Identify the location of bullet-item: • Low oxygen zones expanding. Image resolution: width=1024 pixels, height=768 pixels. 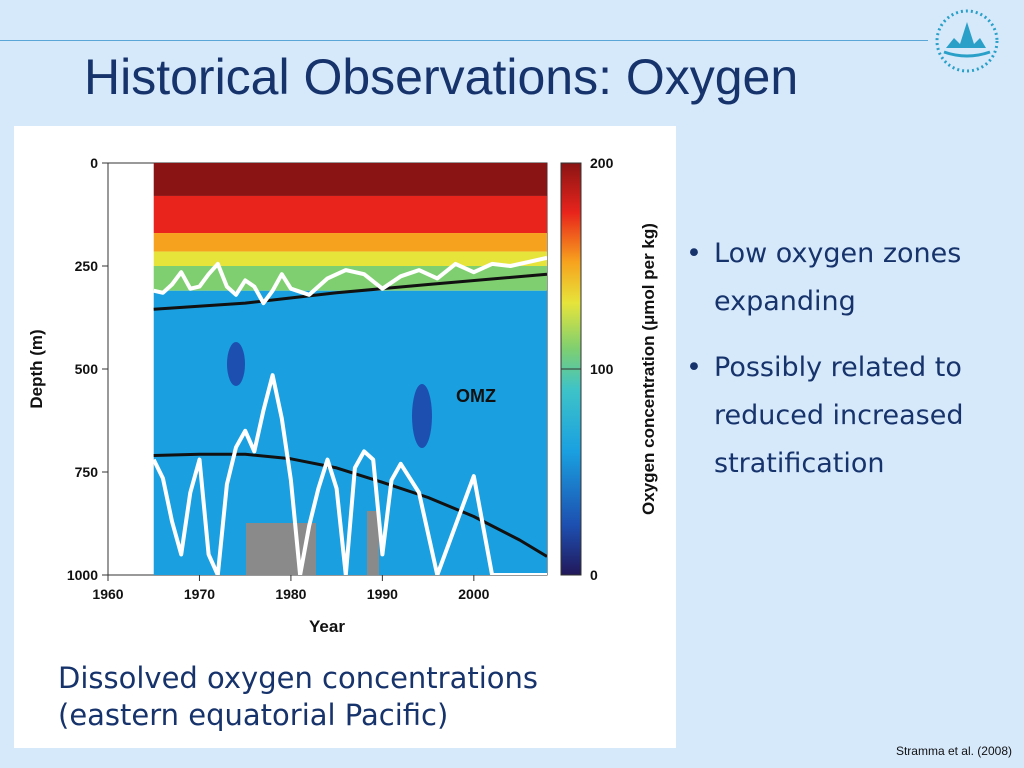
(849, 278).